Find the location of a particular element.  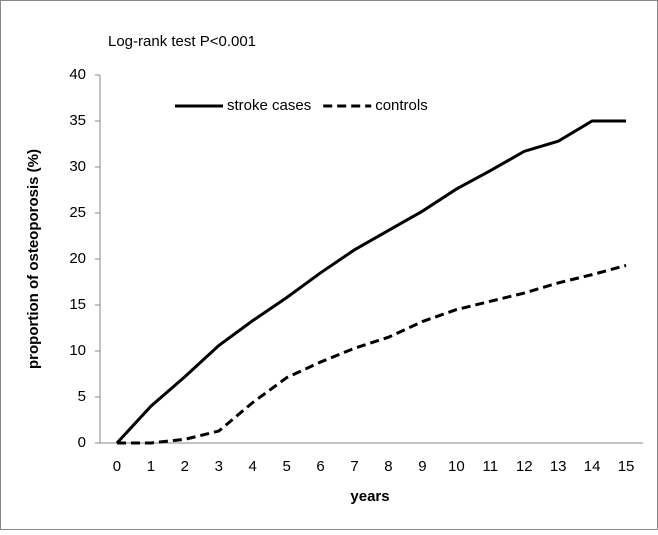

legend-label: stroke cases is located at coordinates (269, 105).